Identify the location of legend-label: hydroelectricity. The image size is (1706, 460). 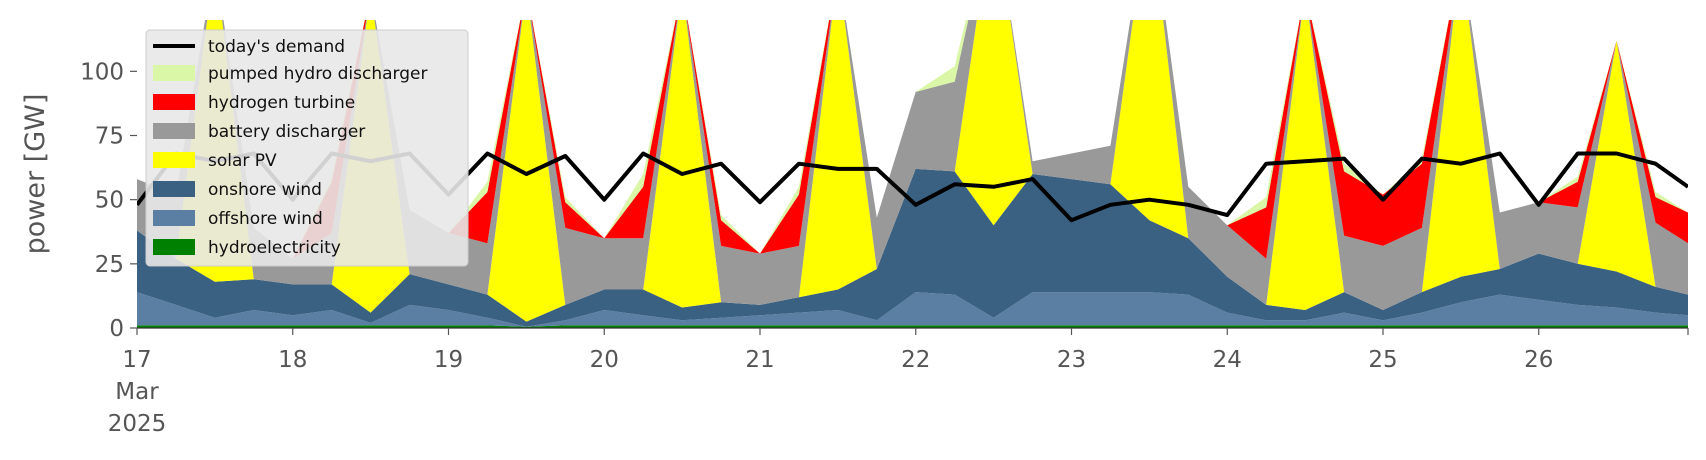
(274, 248).